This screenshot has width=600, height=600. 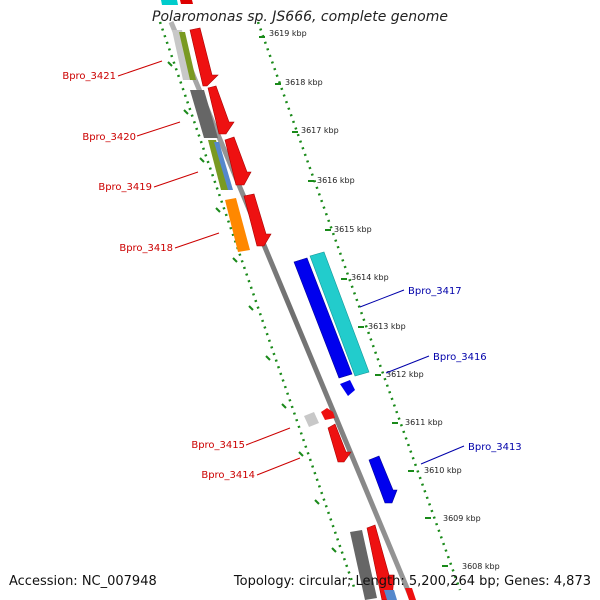 I want to click on tick-label: 3612 kbp, so click(x=405, y=374).